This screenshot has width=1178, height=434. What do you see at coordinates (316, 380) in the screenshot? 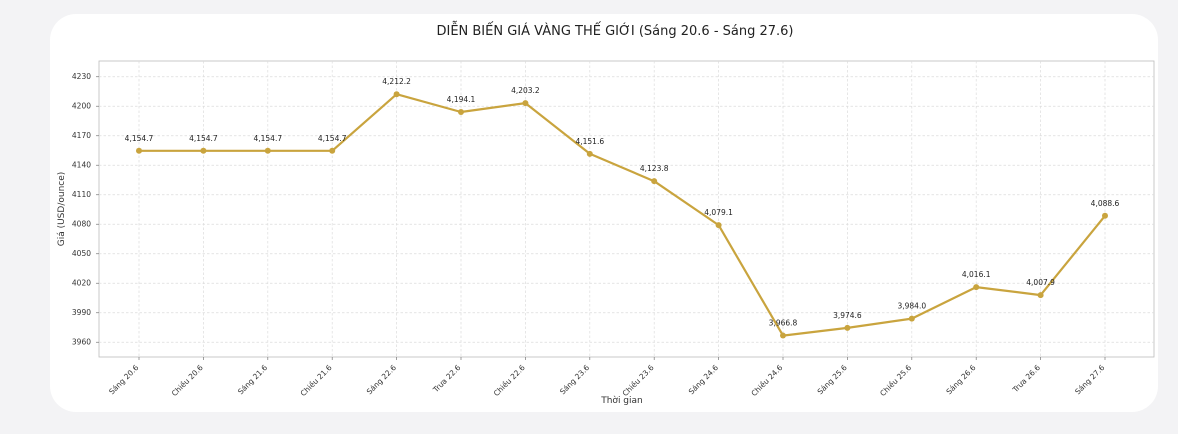
I see `x-tick-label: Chiều 21.6` at bounding box center [316, 380].